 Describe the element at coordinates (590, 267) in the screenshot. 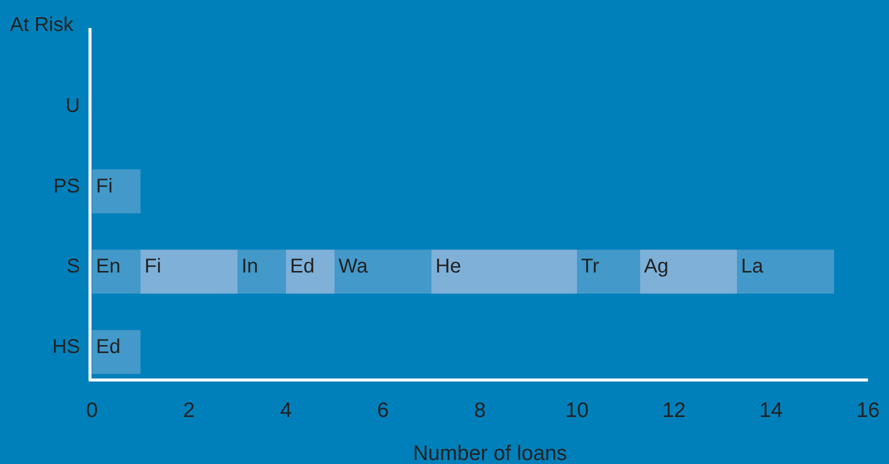

I see `series-label: Tr` at that location.